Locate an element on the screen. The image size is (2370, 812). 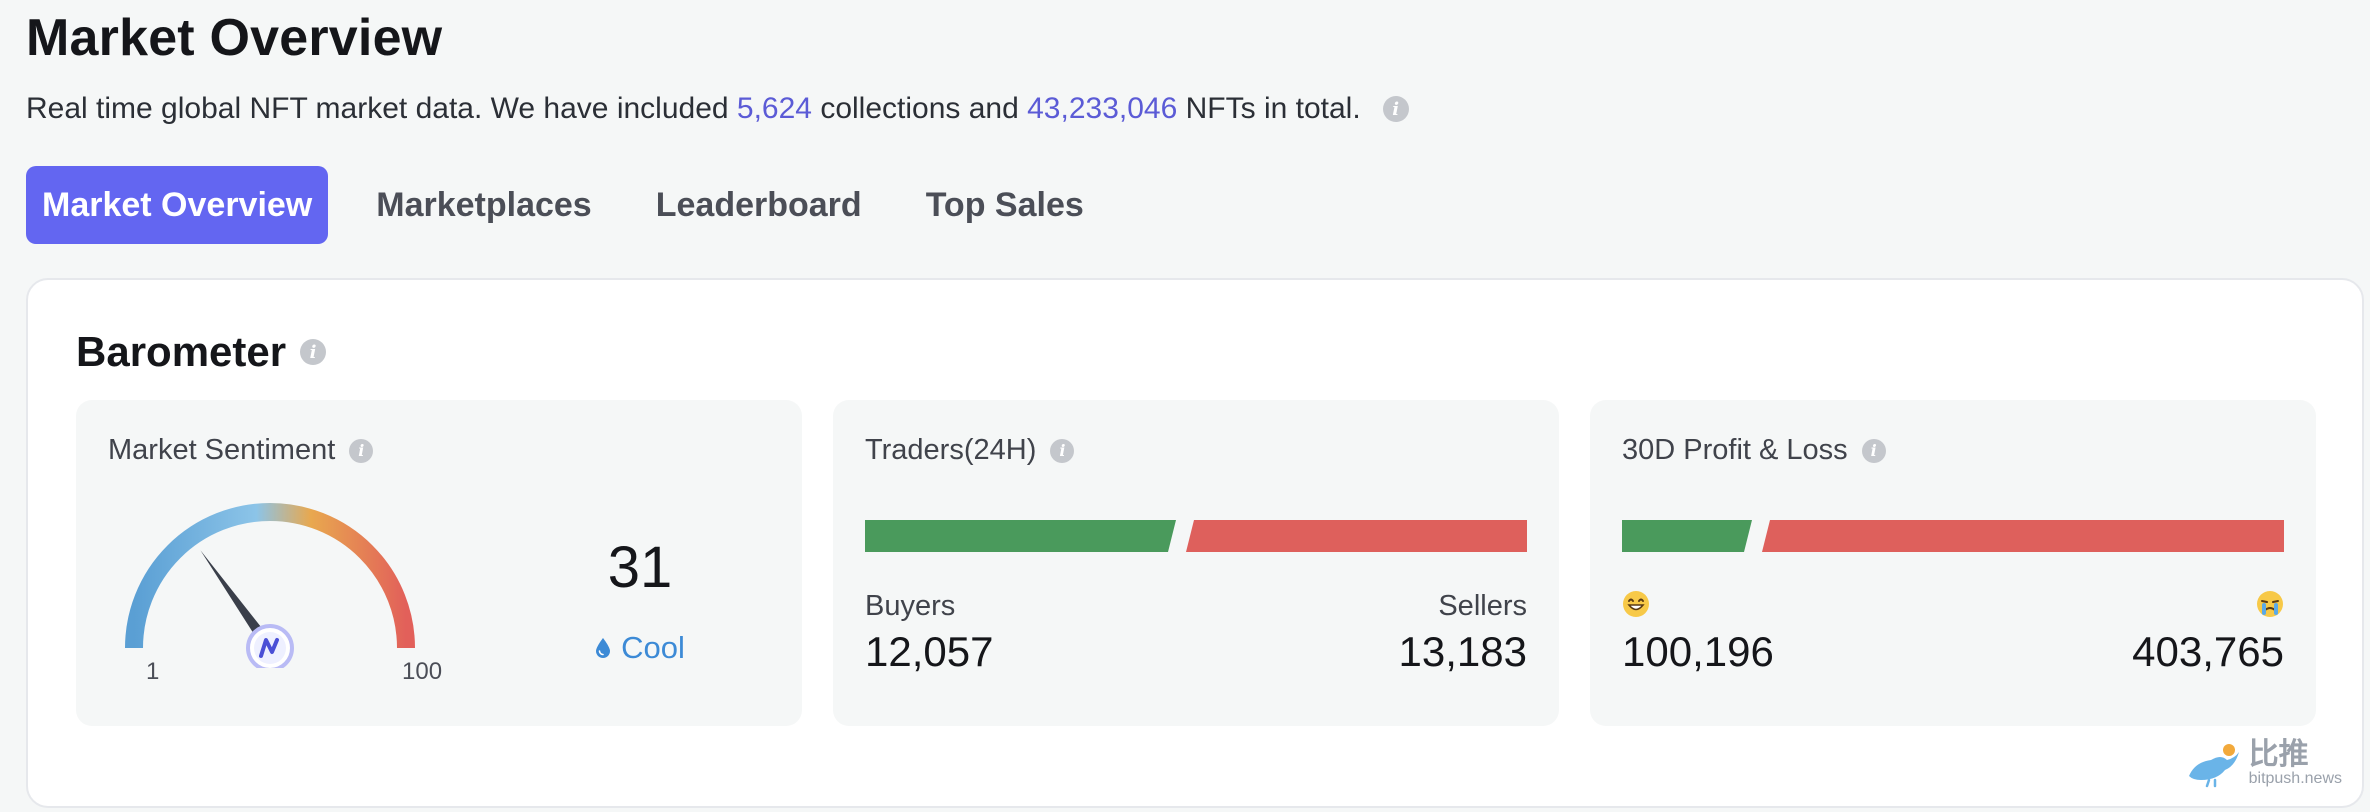
happy-face-icon is located at coordinates (1636, 604).